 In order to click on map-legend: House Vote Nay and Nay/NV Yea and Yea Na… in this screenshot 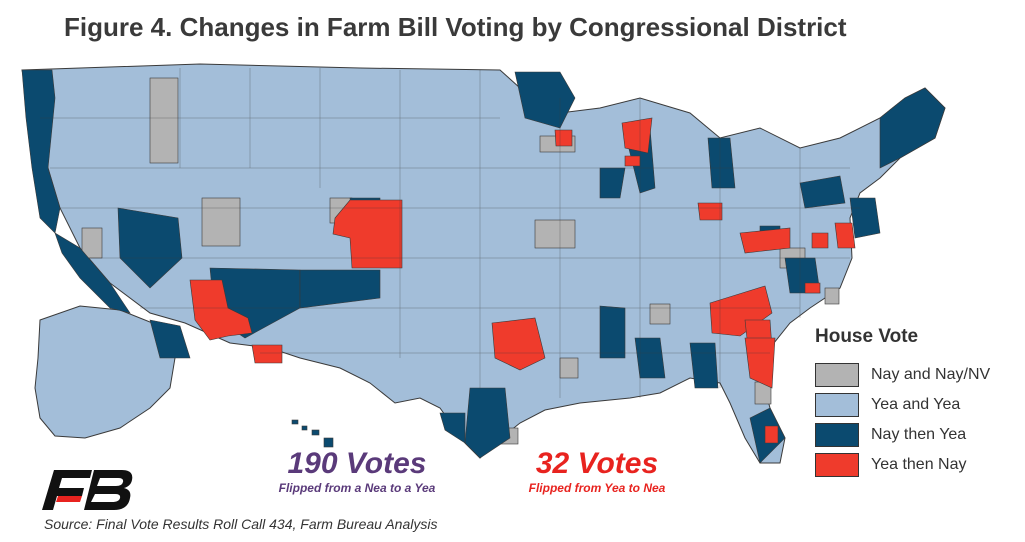, I will do `click(917, 403)`.